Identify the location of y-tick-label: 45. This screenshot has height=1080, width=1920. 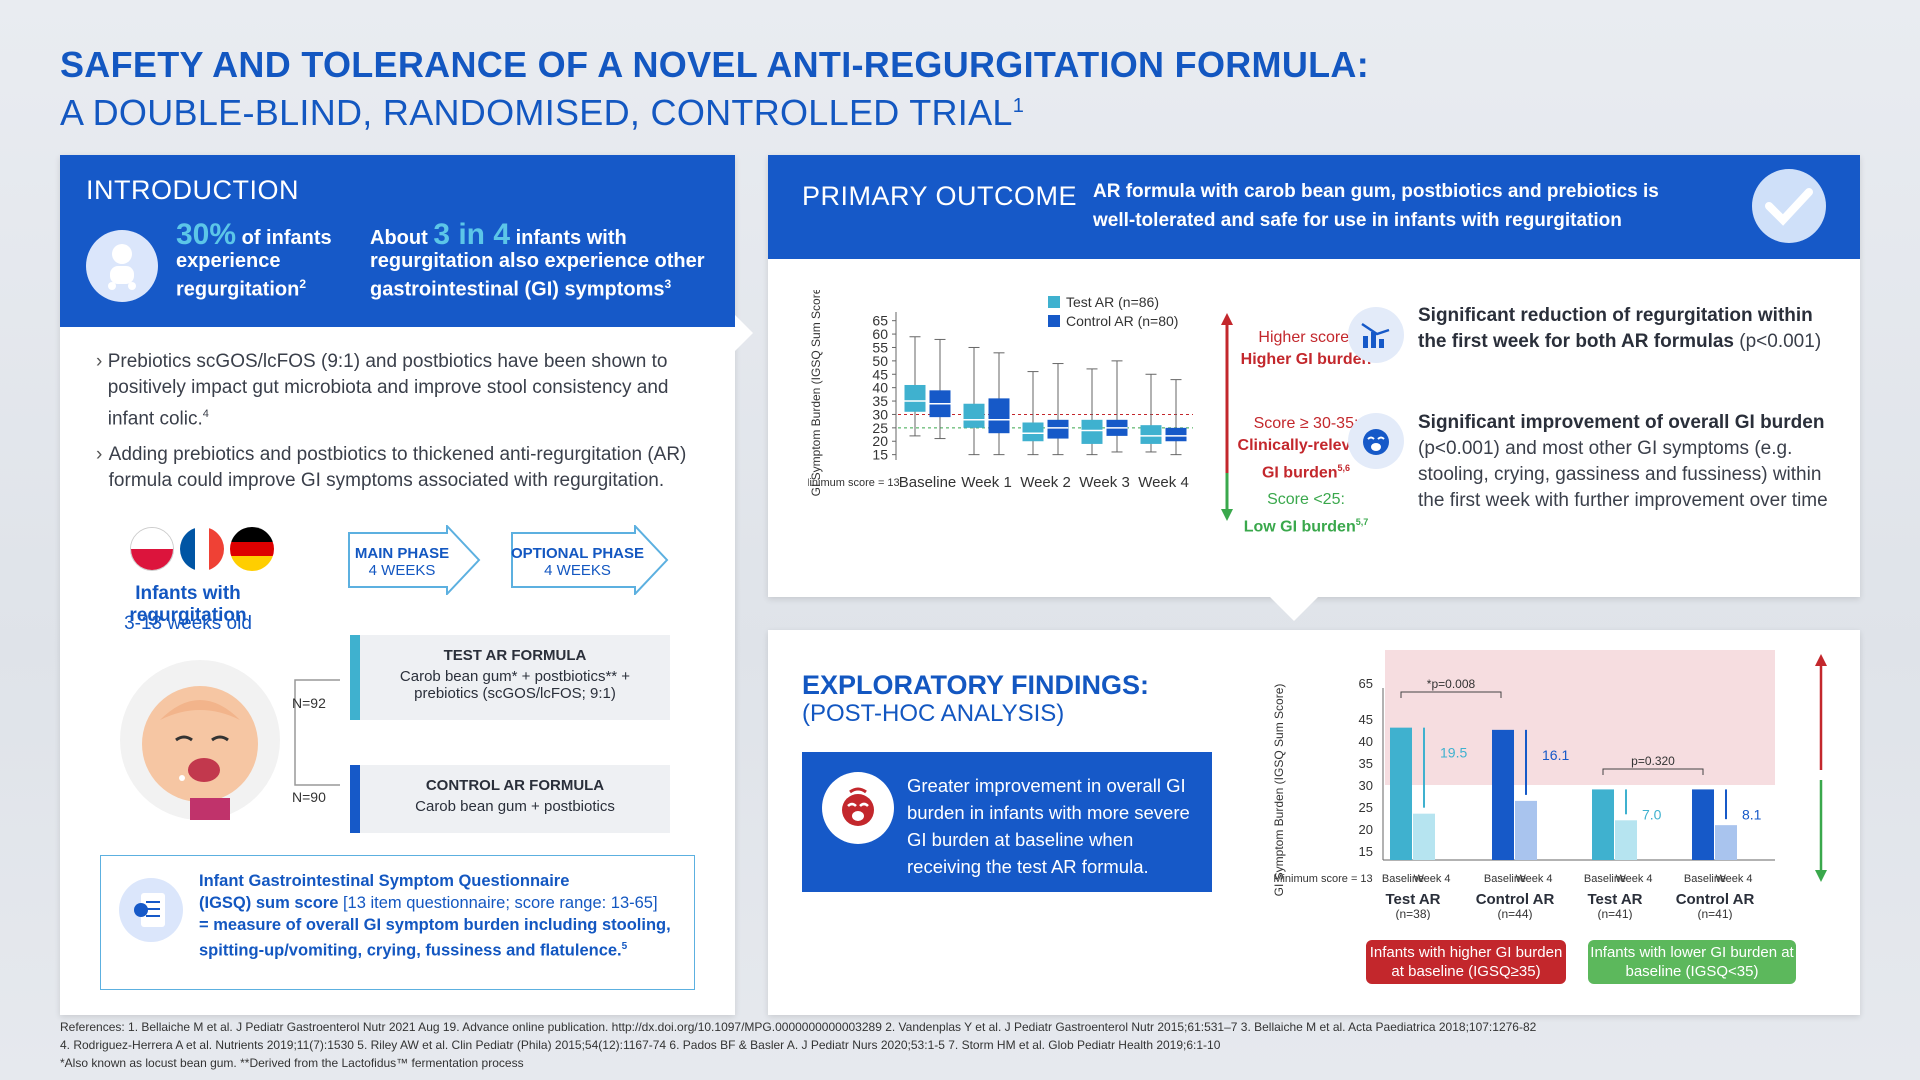
(880, 374).